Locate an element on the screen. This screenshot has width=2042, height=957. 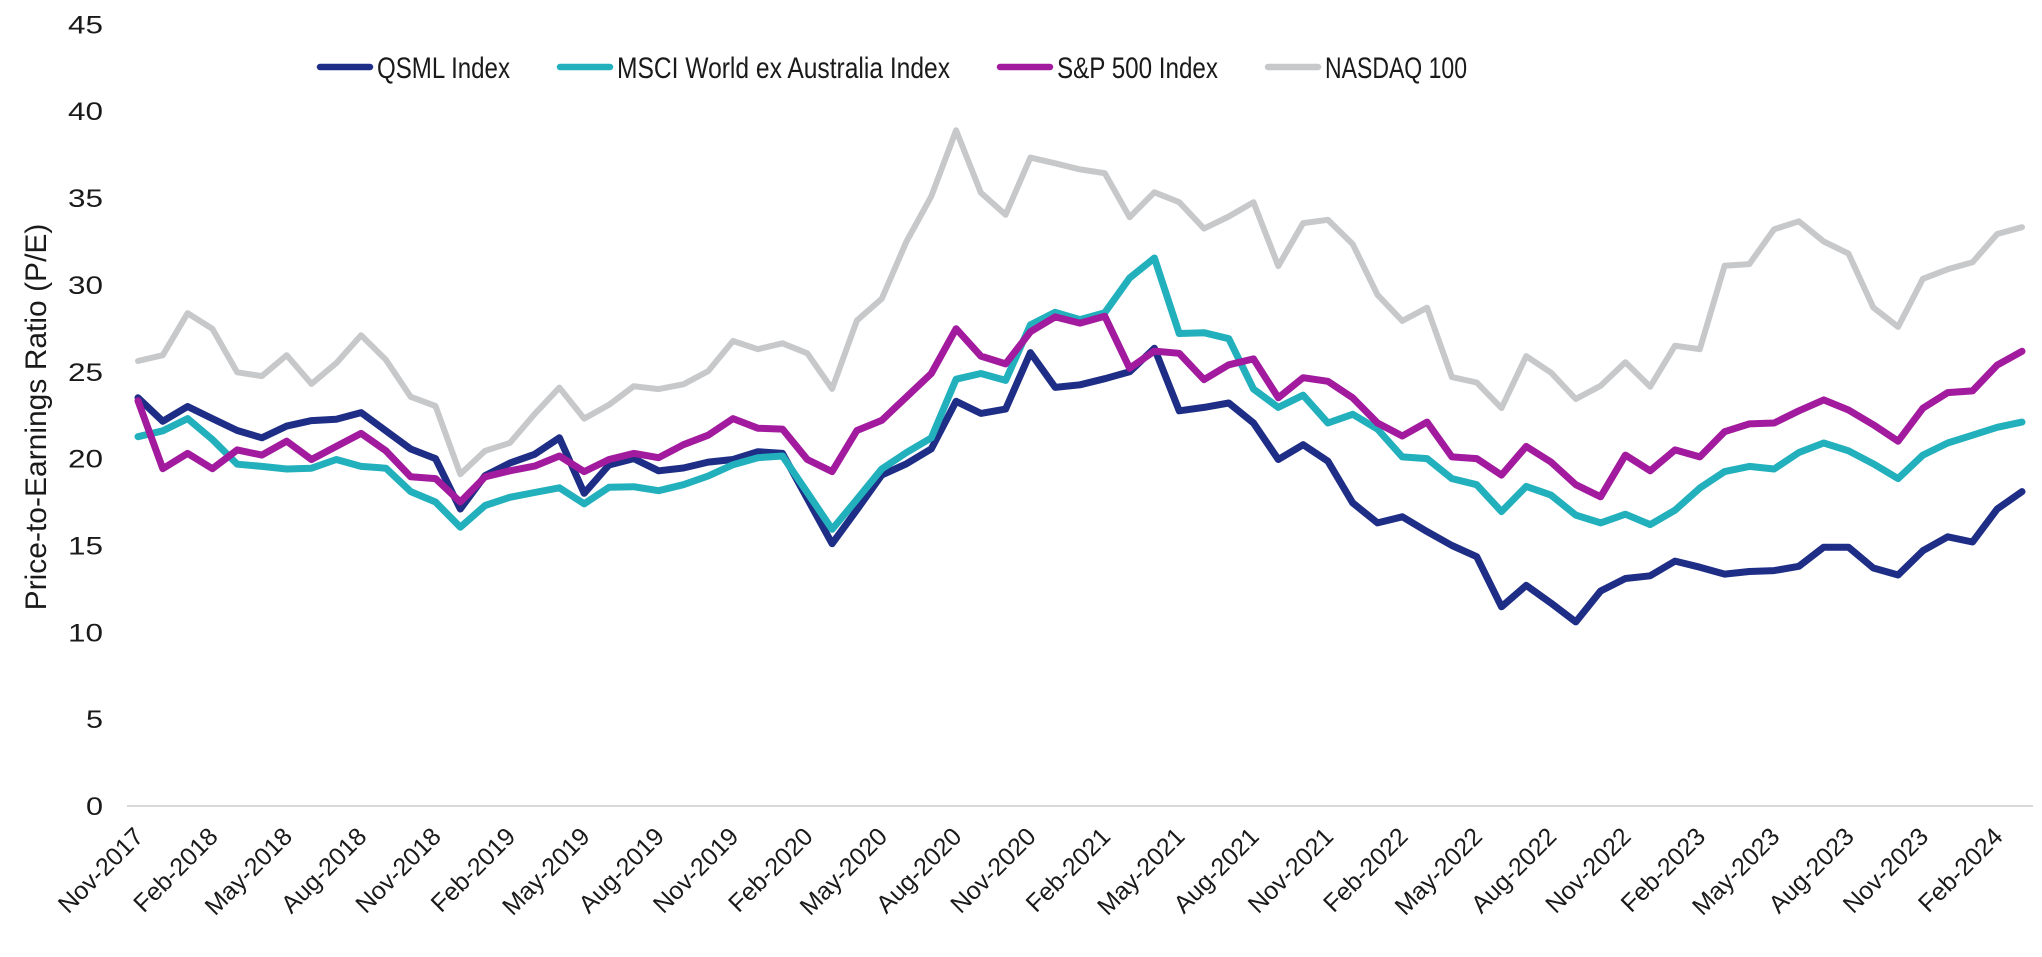
svg-text: 10 is located at coordinates (85, 633).